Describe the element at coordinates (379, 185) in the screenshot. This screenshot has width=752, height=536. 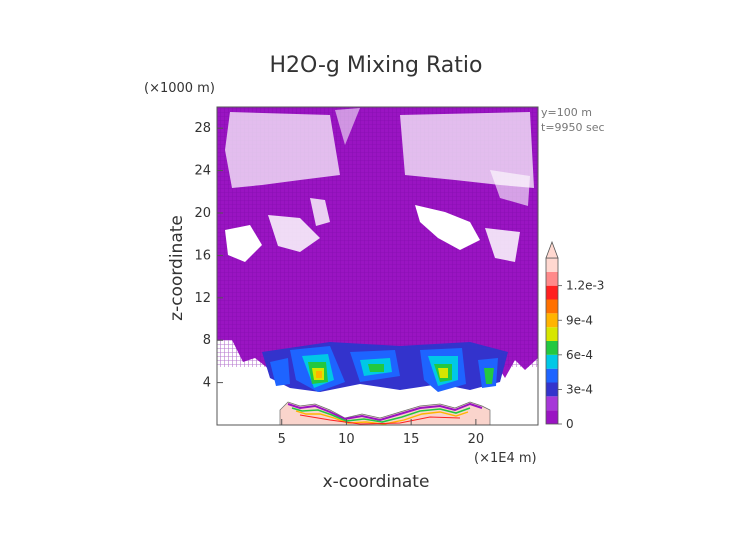
I see `dry-patches` at that location.